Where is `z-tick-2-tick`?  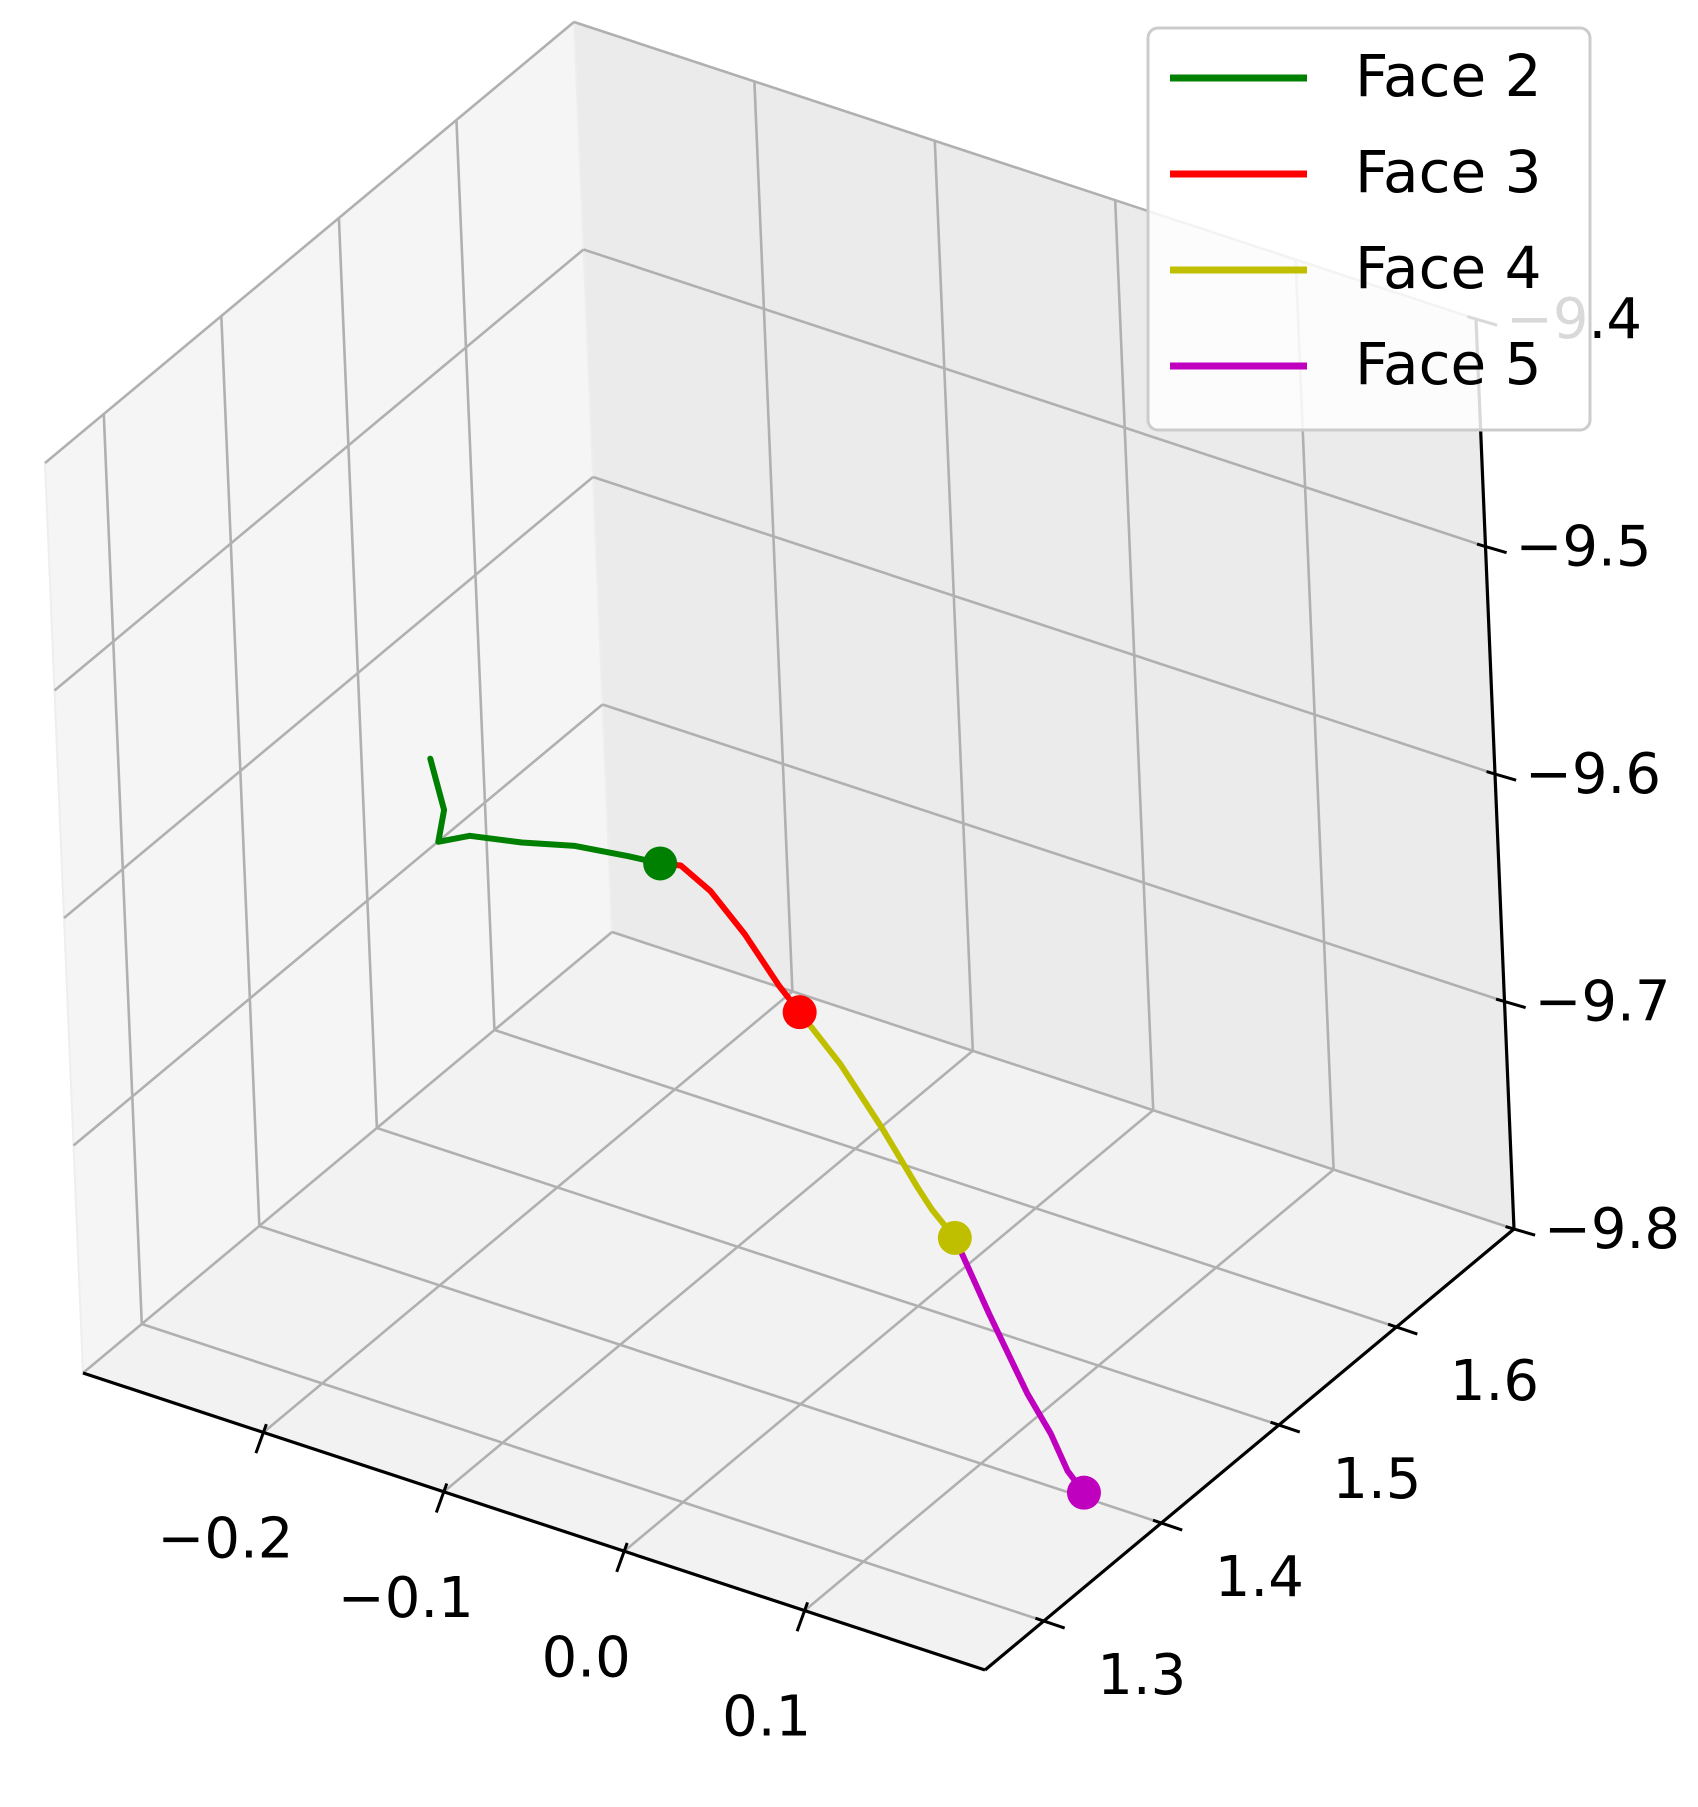 z-tick-2-tick is located at coordinates (1501, 776).